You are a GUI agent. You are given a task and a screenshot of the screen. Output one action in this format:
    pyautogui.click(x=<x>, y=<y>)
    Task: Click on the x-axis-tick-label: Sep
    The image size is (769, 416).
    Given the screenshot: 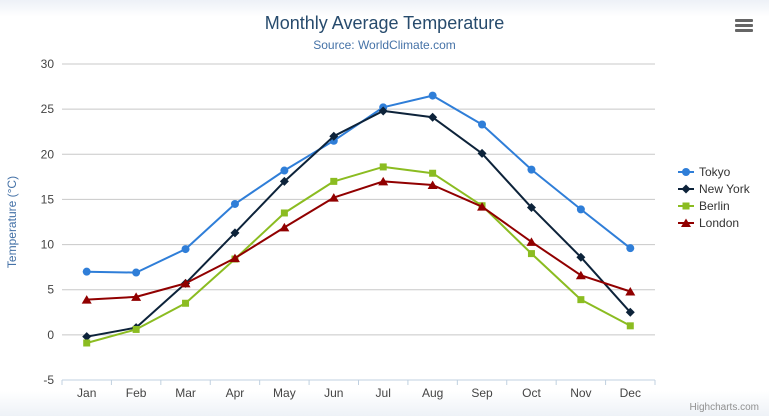 What is the action you would take?
    pyautogui.click(x=482, y=393)
    